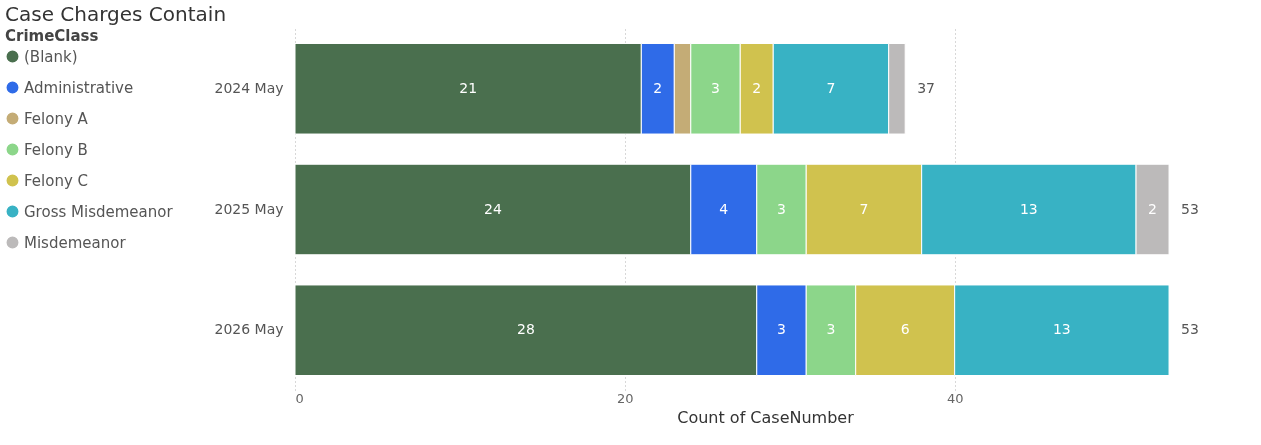 This screenshot has height=445, width=1261. What do you see at coordinates (926, 87) in the screenshot?
I see `total-label: 37` at bounding box center [926, 87].